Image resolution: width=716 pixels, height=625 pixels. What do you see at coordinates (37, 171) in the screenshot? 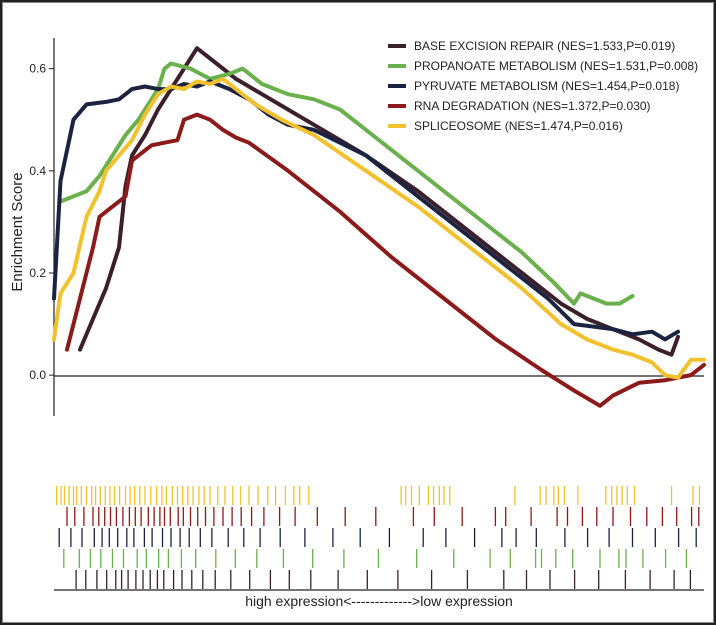
I see `y-tick-label: 0.4` at bounding box center [37, 171].